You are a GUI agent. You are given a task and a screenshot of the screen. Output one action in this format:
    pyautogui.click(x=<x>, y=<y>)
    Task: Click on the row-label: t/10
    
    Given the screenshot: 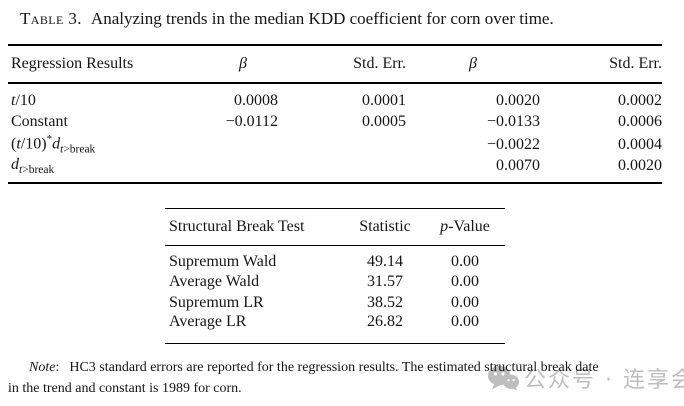 What is the action you would take?
    pyautogui.click(x=23, y=100)
    